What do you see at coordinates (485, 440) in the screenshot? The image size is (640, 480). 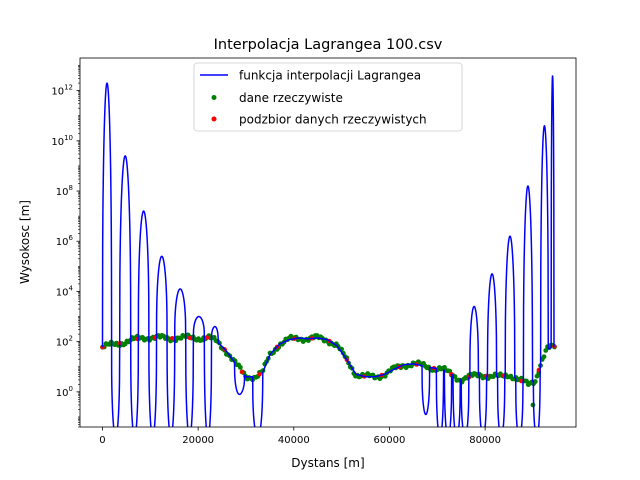 I see `x-tick-label: 80000` at bounding box center [485, 440].